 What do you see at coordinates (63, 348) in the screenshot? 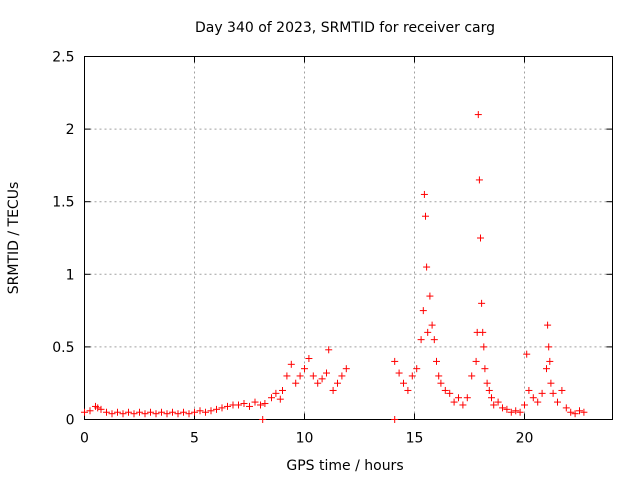
I see `y-tick-label: 0.5` at bounding box center [63, 348].